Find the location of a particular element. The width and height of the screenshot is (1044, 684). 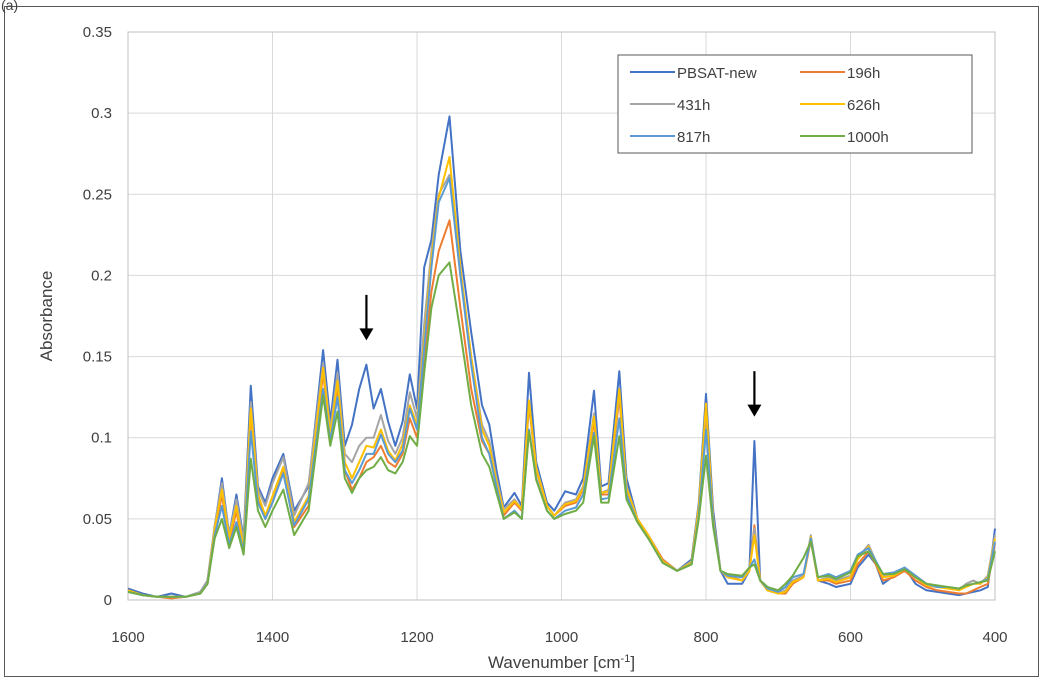

y-tick-label: 0.3 is located at coordinates (101, 113).